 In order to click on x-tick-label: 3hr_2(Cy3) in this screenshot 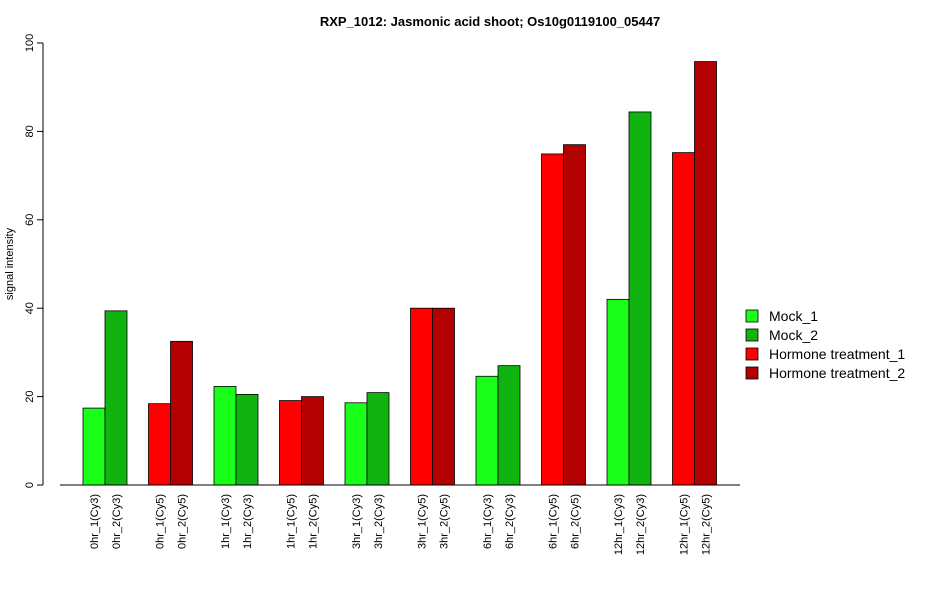, I will do `click(379, 521)`.